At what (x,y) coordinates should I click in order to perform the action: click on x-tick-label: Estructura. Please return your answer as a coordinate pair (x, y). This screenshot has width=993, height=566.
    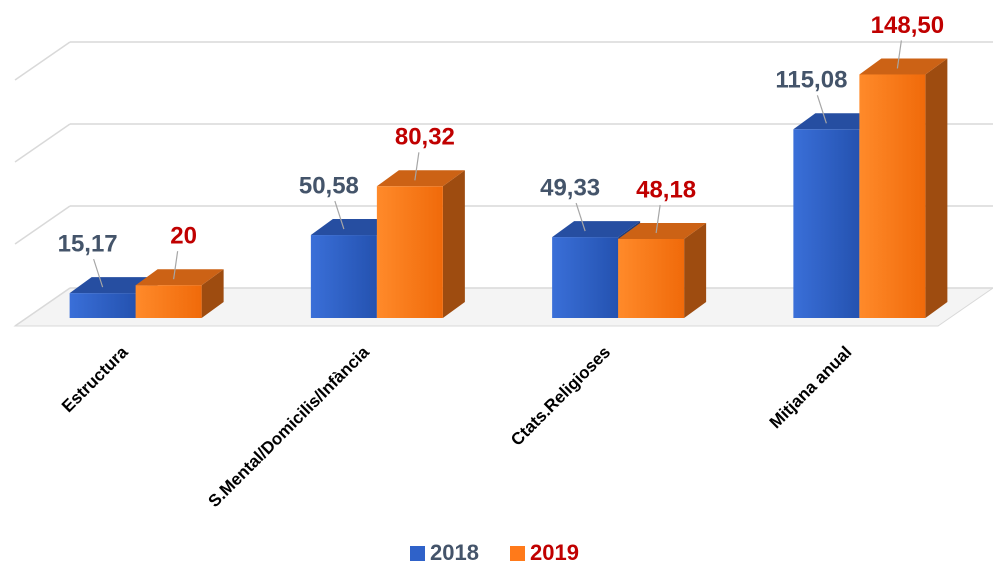
    Looking at the image, I should click on (95, 379).